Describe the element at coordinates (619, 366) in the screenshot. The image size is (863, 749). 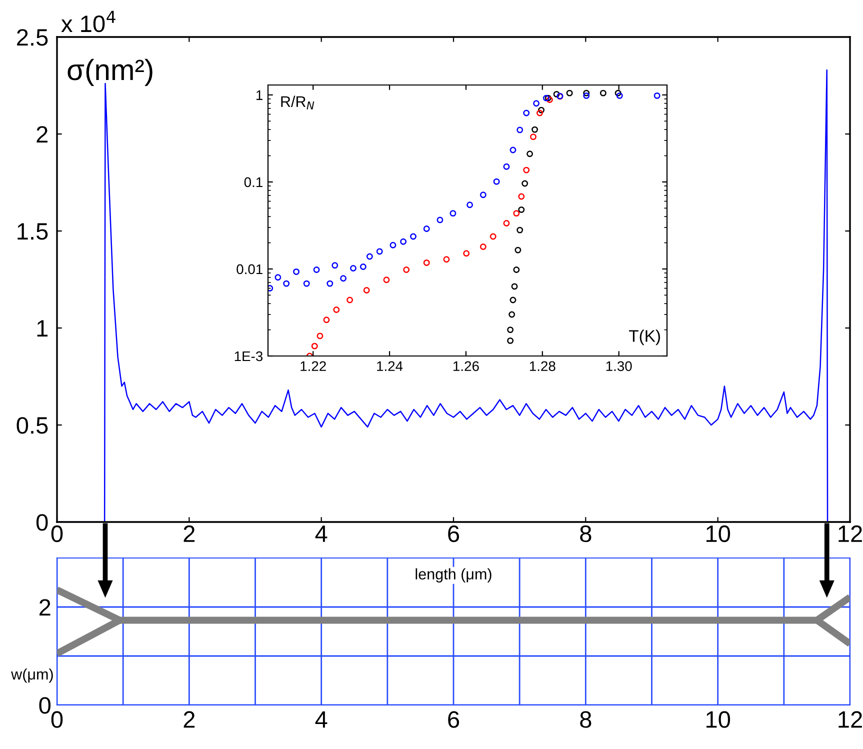
I see `x-tick-label: 1.30` at that location.